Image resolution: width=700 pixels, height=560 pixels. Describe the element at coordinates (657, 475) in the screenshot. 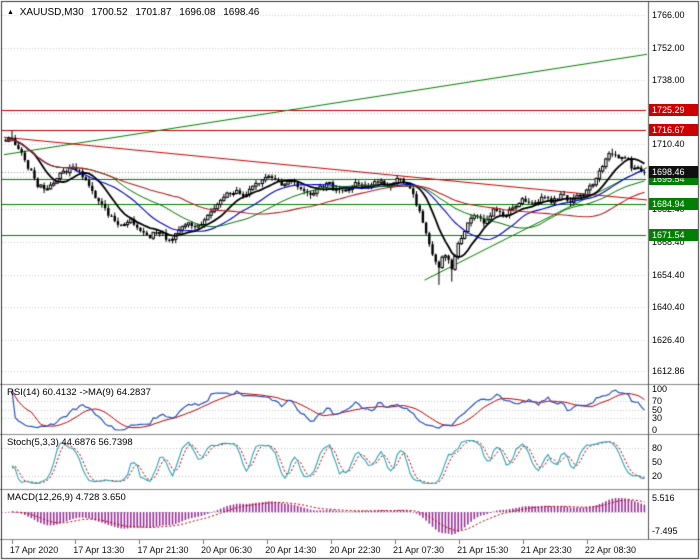

I see `indicator-tick: 20` at that location.